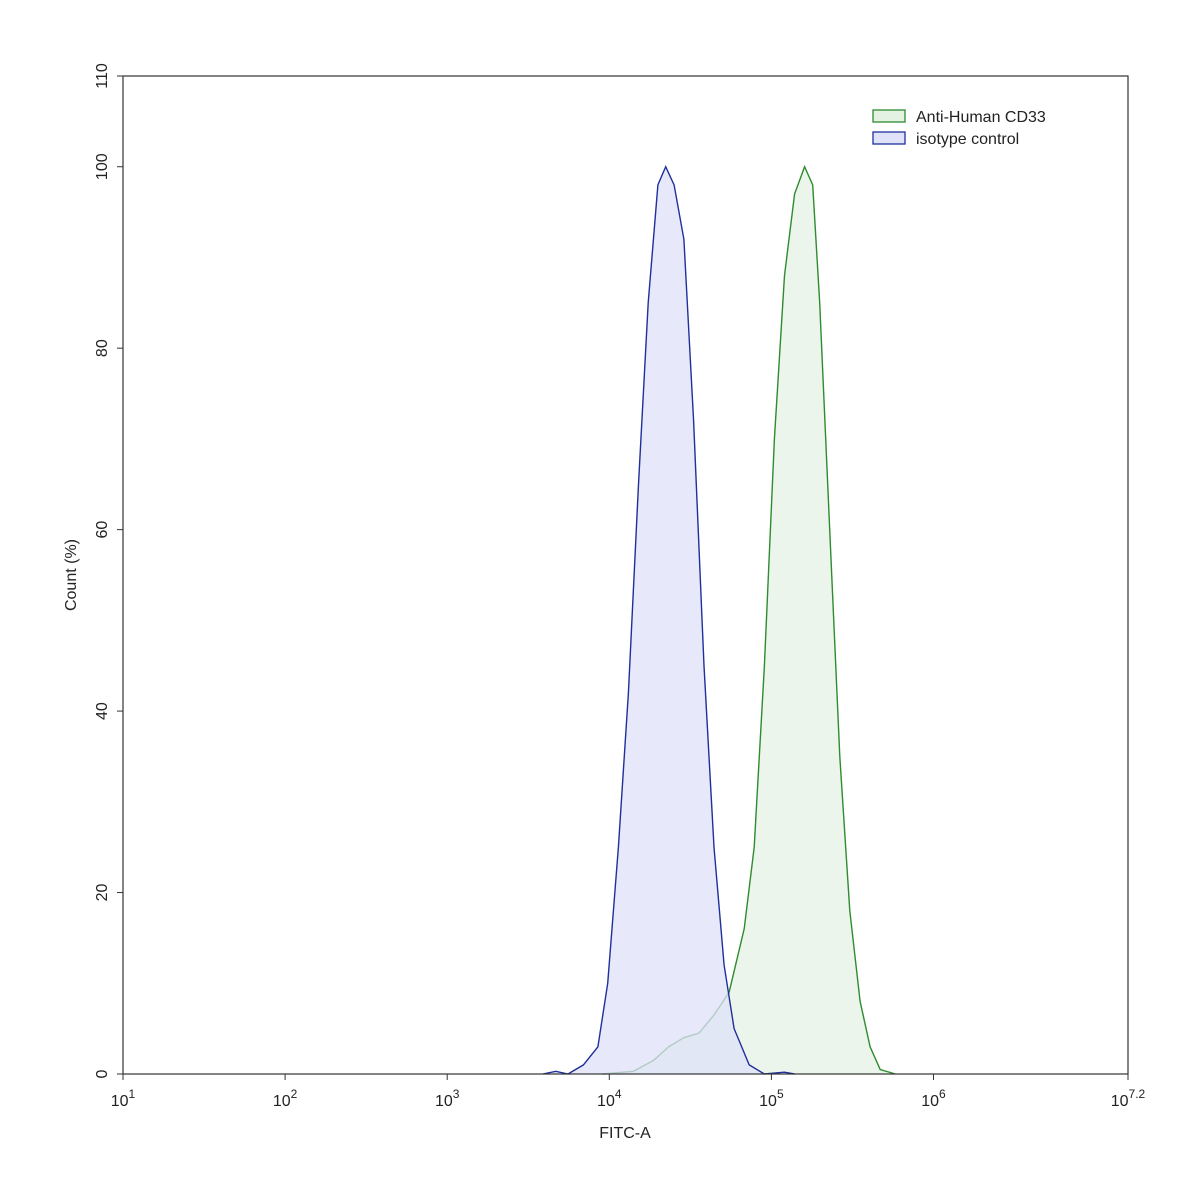 The height and width of the screenshot is (1193, 1197). I want to click on x-tick-exponent: 2, so click(294, 1094).